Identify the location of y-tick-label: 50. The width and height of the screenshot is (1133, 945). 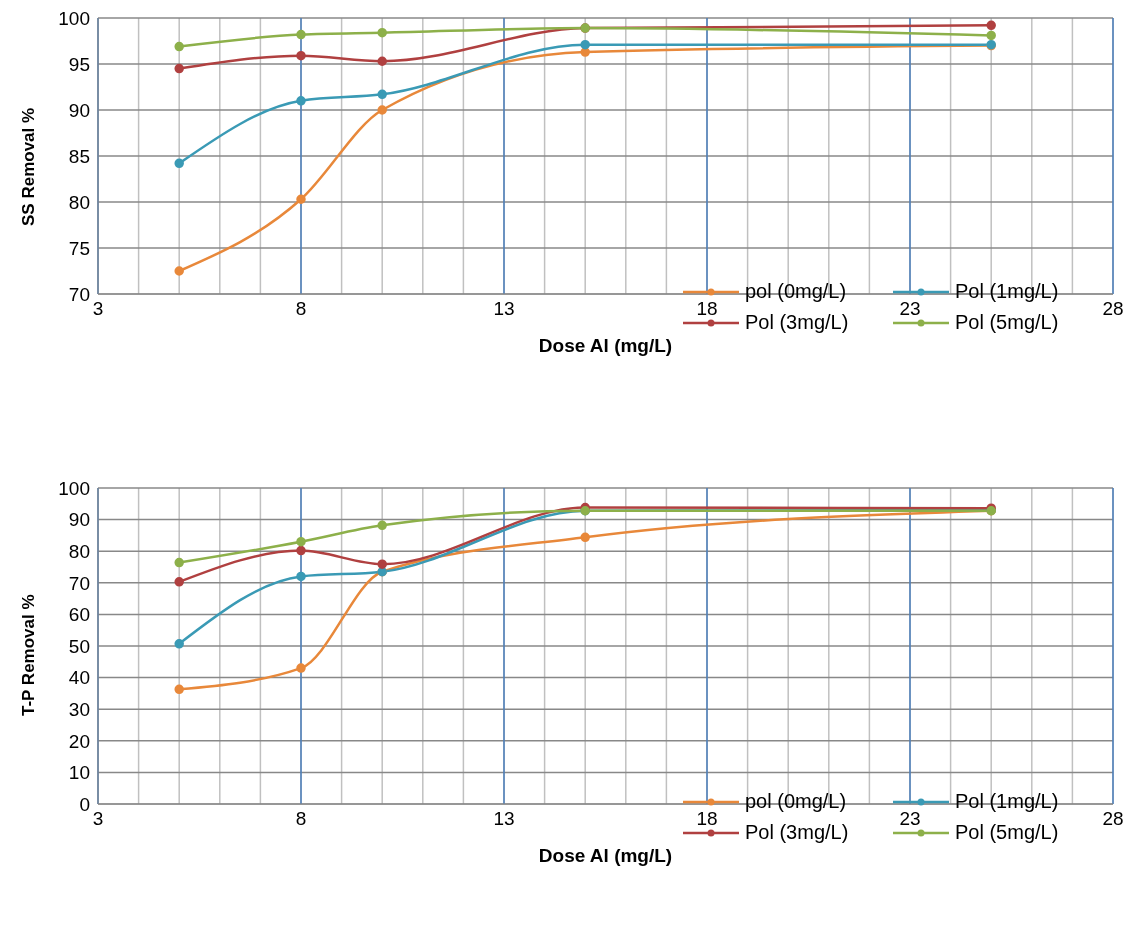
(79, 646).